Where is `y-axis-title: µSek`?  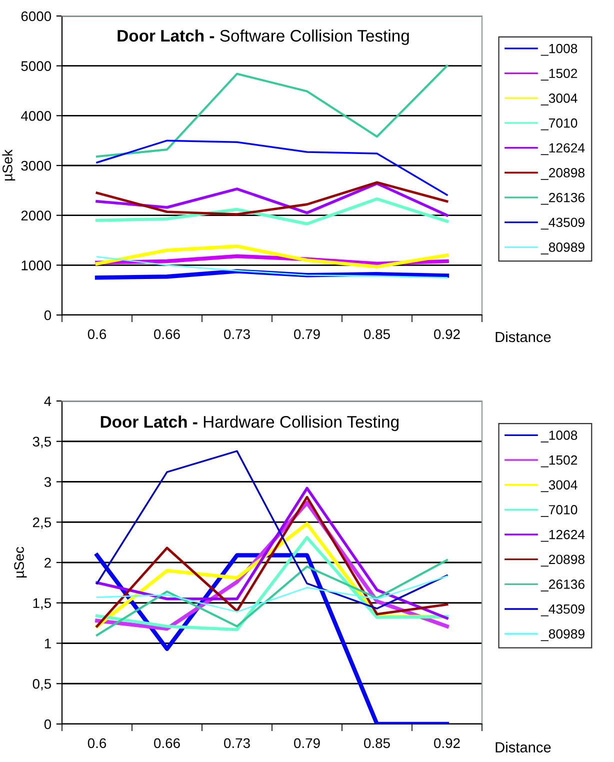 y-axis-title: µSek is located at coordinates (9, 165).